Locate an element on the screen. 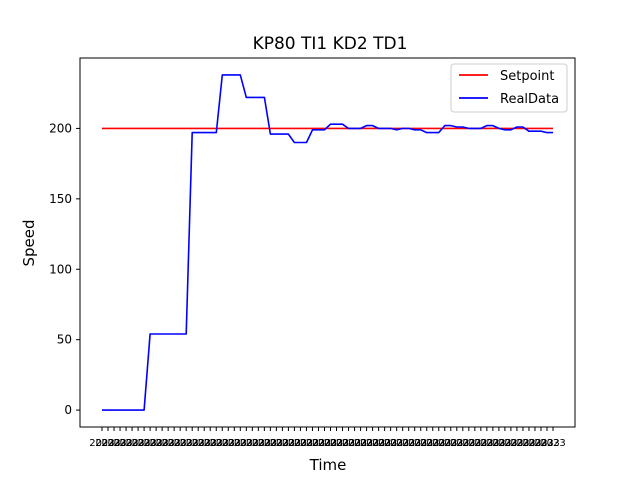 The height and width of the screenshot is (484, 640). legend: Setpoint RealData is located at coordinates (509, 88).